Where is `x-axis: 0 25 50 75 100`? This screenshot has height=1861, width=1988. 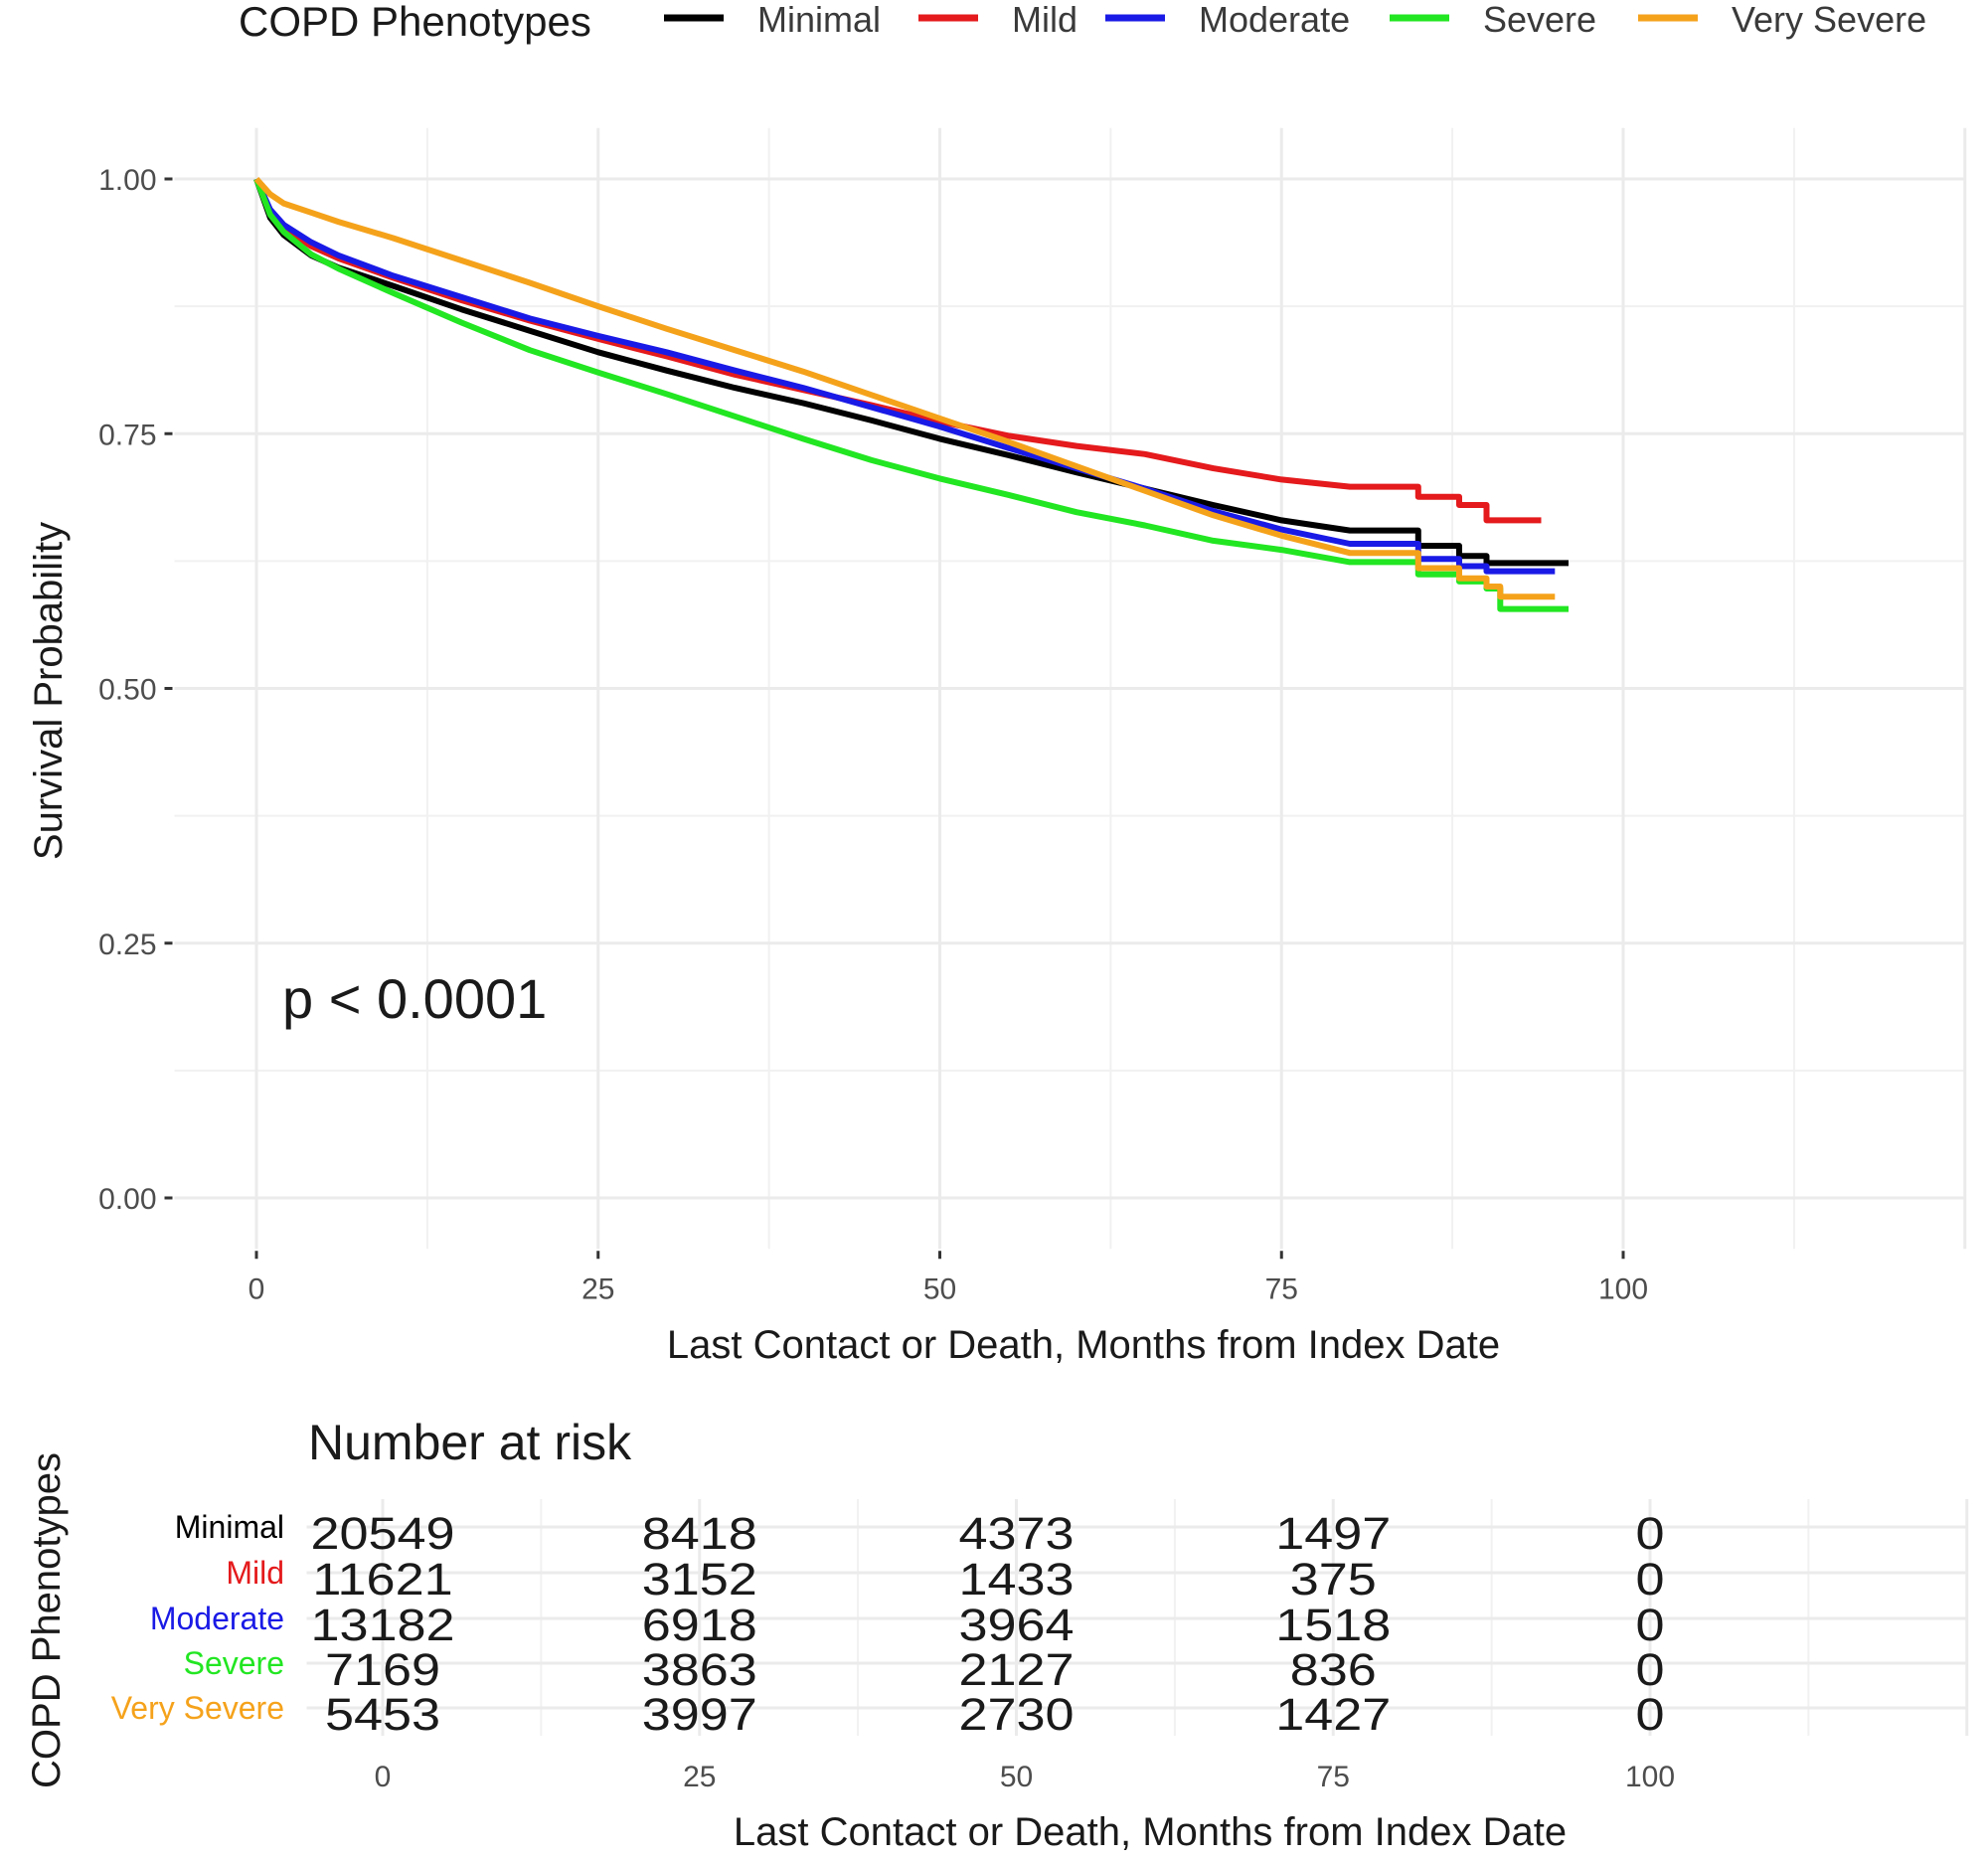
x-axis: 0 25 50 75 100 is located at coordinates (948, 1278).